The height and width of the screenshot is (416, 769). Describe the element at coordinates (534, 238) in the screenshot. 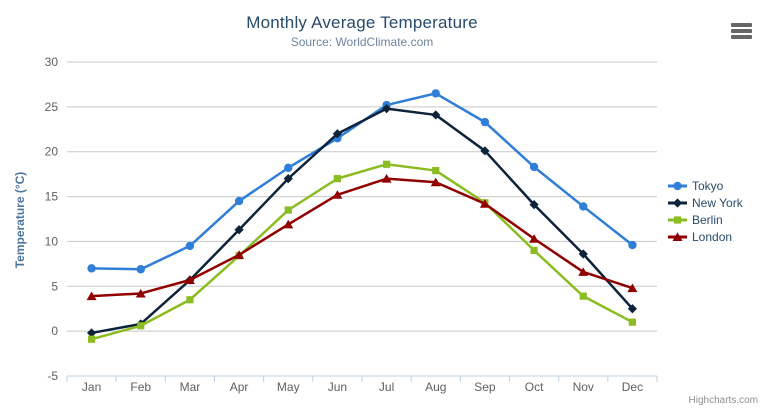

I see `point-london-oct` at that location.